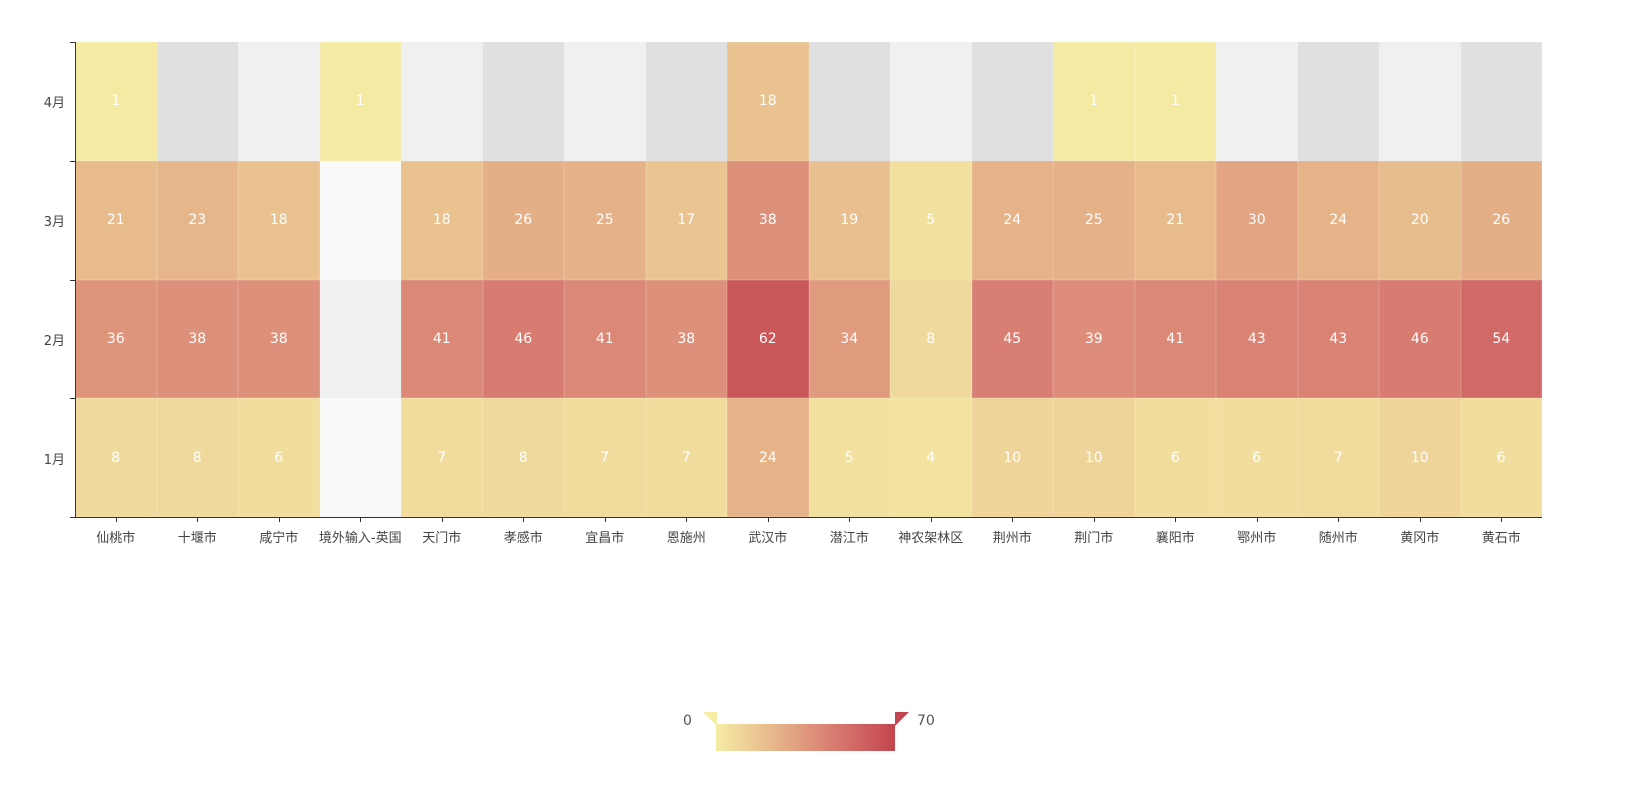 The width and height of the screenshot is (1645, 786). I want to click on heatmap-cell: 23, so click(197, 220).